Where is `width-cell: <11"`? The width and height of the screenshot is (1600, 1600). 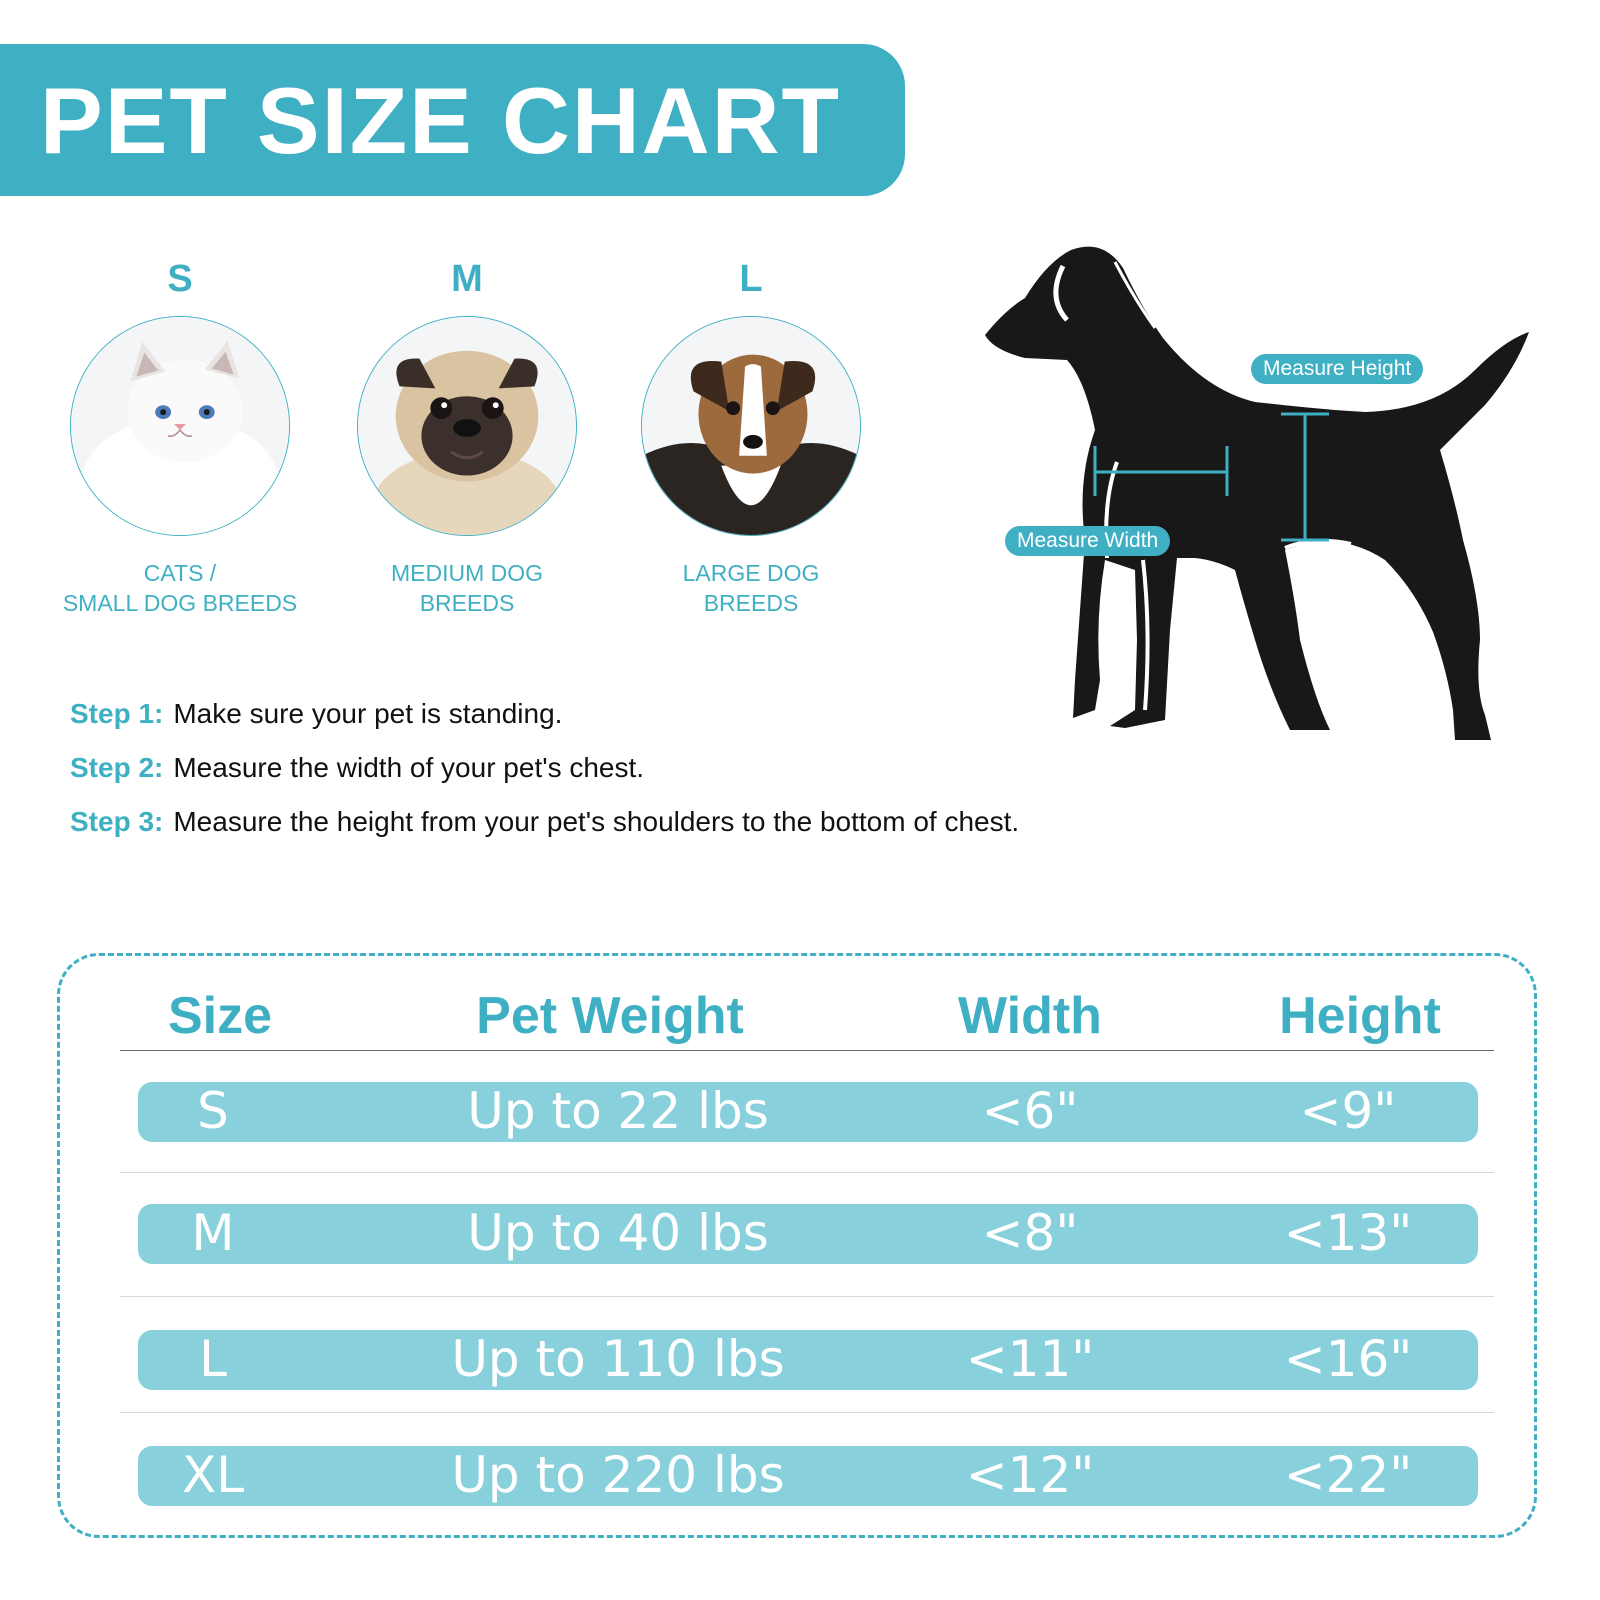 width-cell: <11" is located at coordinates (1030, 1359).